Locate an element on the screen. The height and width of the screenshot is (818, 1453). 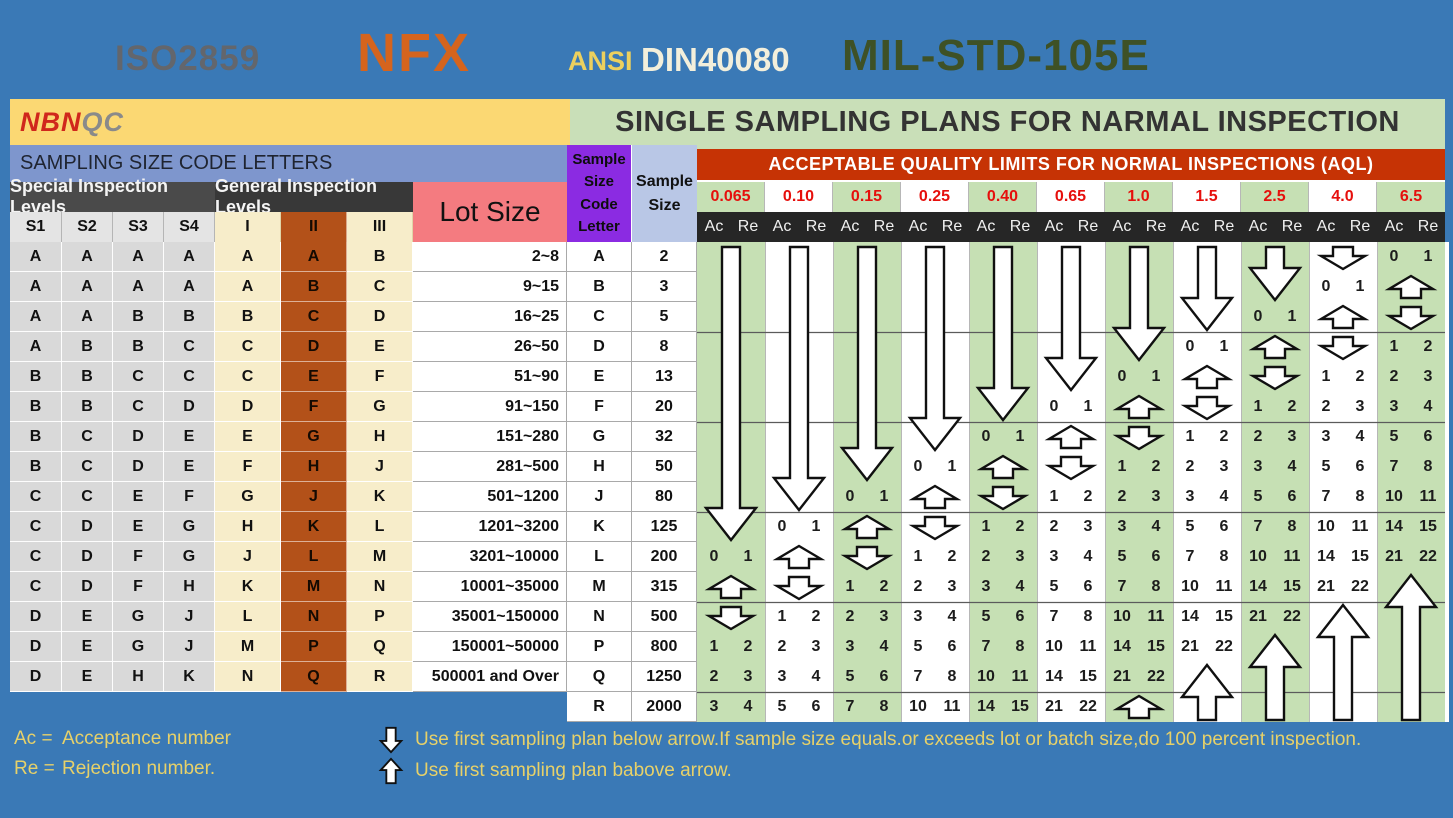
re-cell: 8 is located at coordinates (952, 677).